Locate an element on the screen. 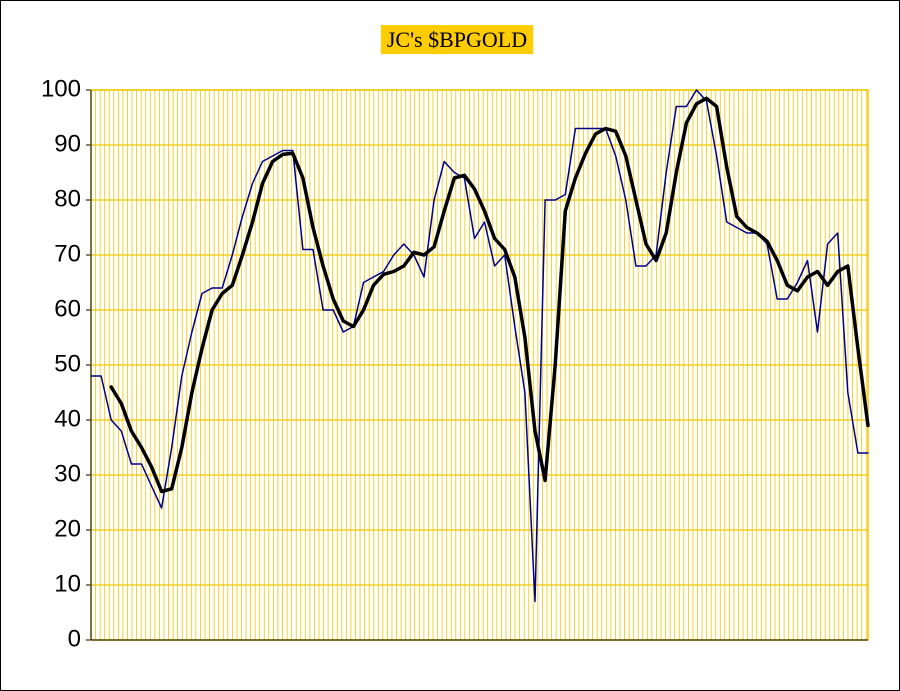 Image resolution: width=900 pixels, height=691 pixels. y-tick-label: 80 is located at coordinates (67, 198).